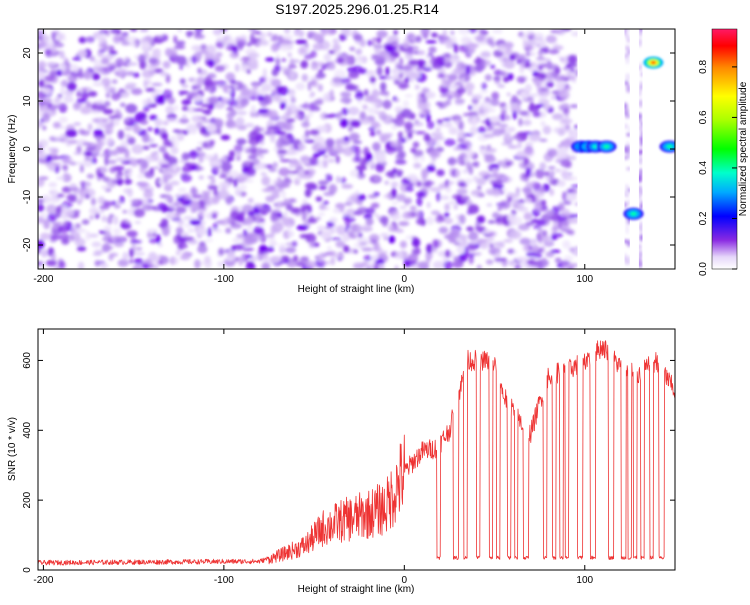  Describe the element at coordinates (653, 62) in the screenshot. I see `spectrogram-hot-spot` at that location.